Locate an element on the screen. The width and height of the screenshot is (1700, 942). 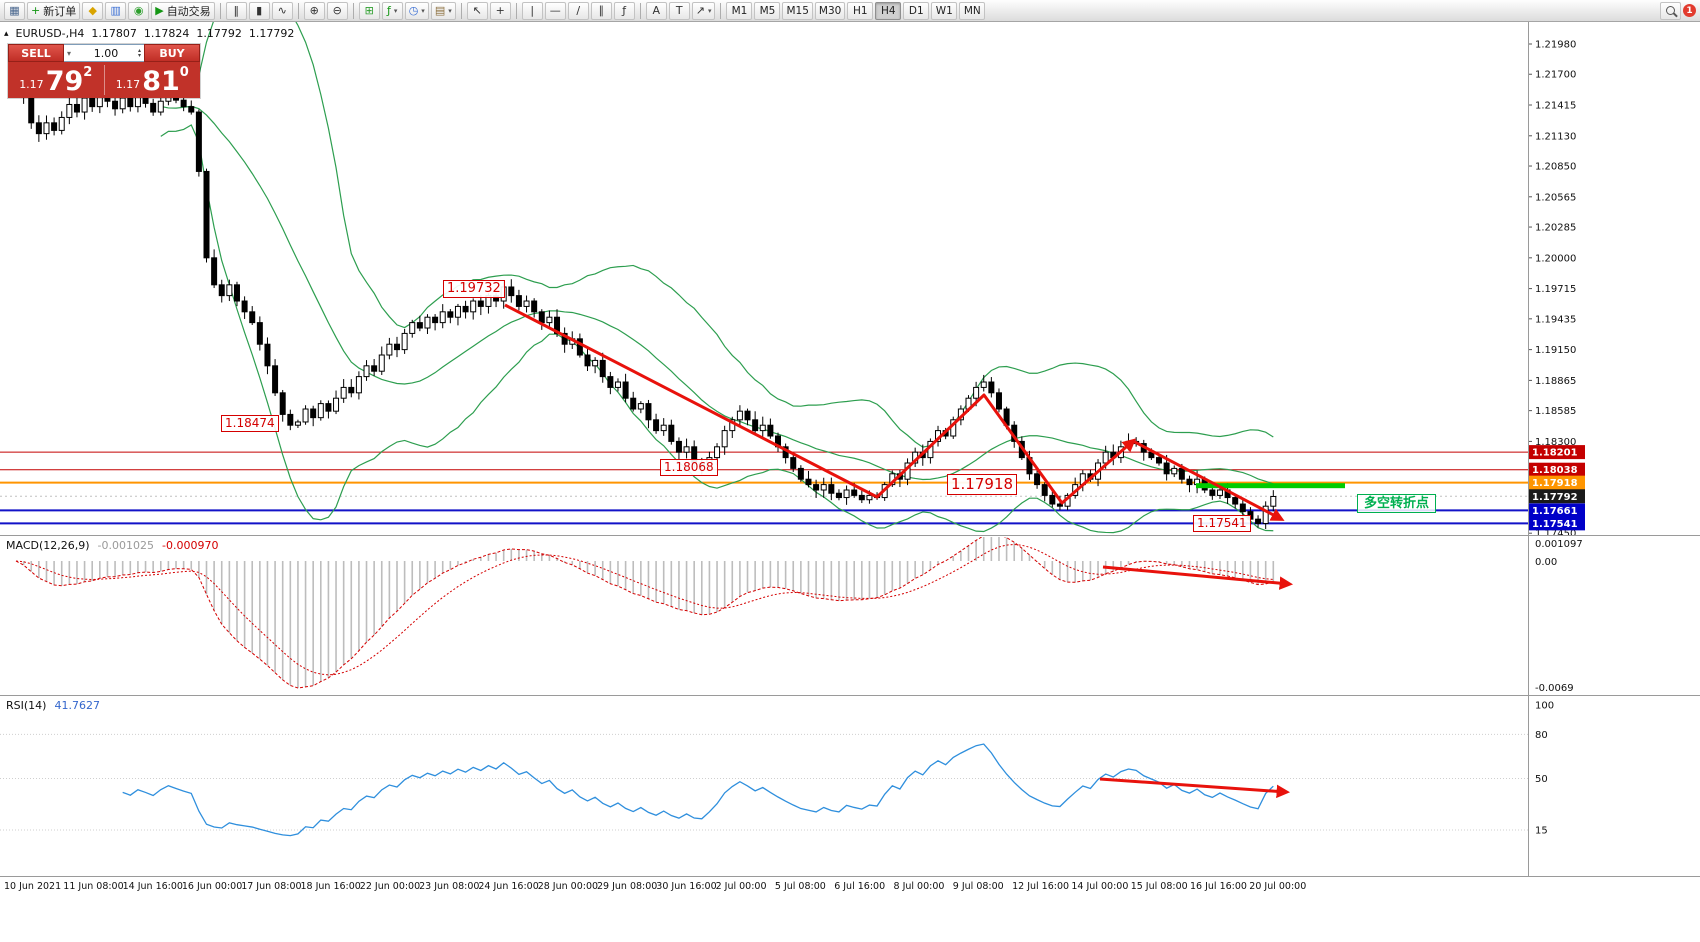
price-tick-label: 1.19435 is located at coordinates (1555, 319).